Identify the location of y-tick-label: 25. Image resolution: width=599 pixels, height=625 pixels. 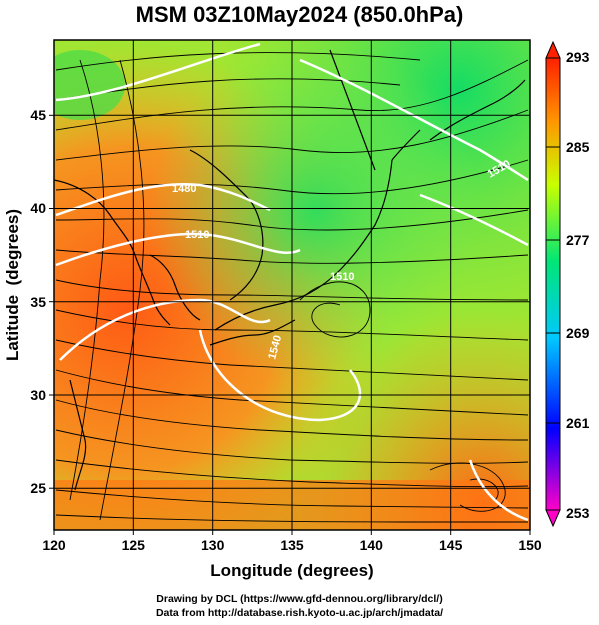
(38, 488).